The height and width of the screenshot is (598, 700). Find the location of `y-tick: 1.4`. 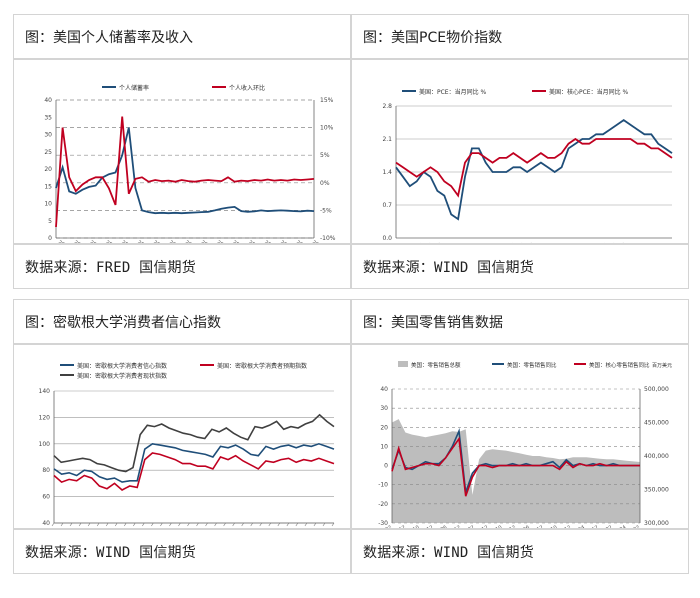

y-tick: 1.4 is located at coordinates (387, 172).